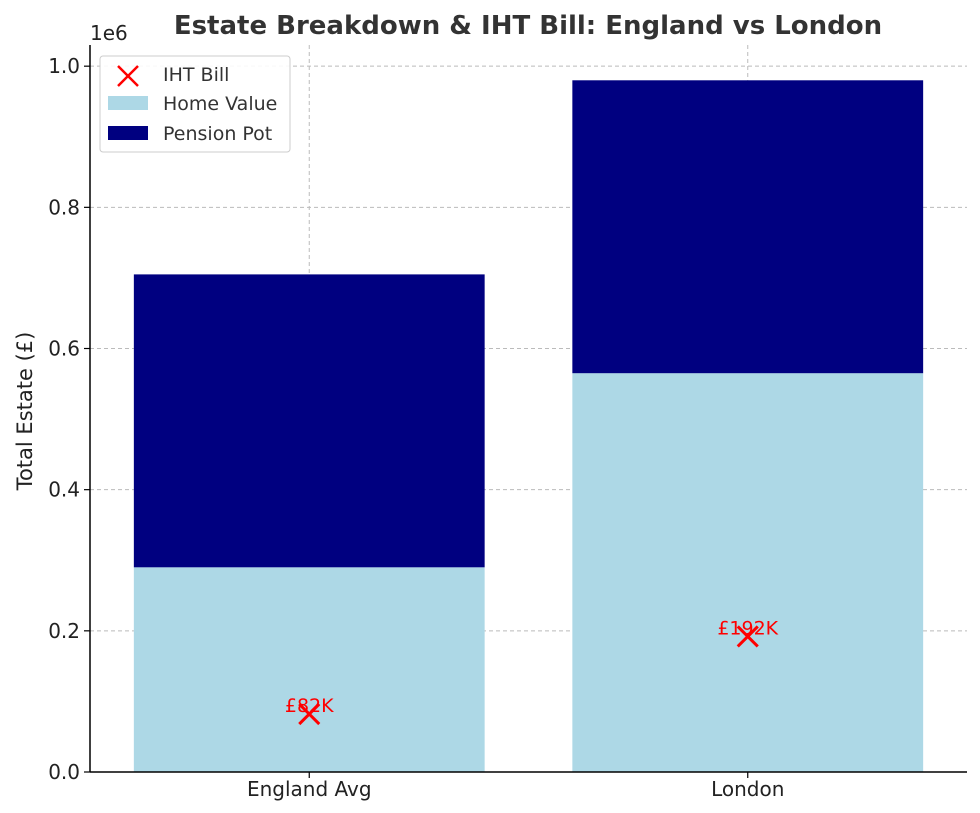  I want to click on y-tick-label: 0.4, so click(64, 490).